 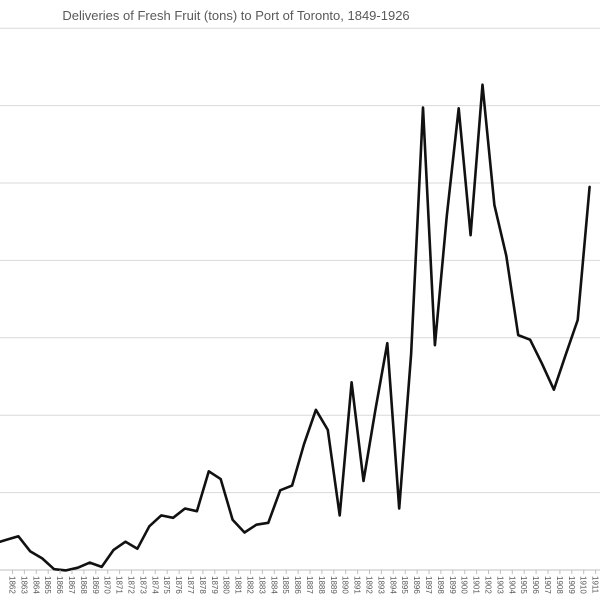 I want to click on x-tick-label: 1909, so click(x=571, y=585).